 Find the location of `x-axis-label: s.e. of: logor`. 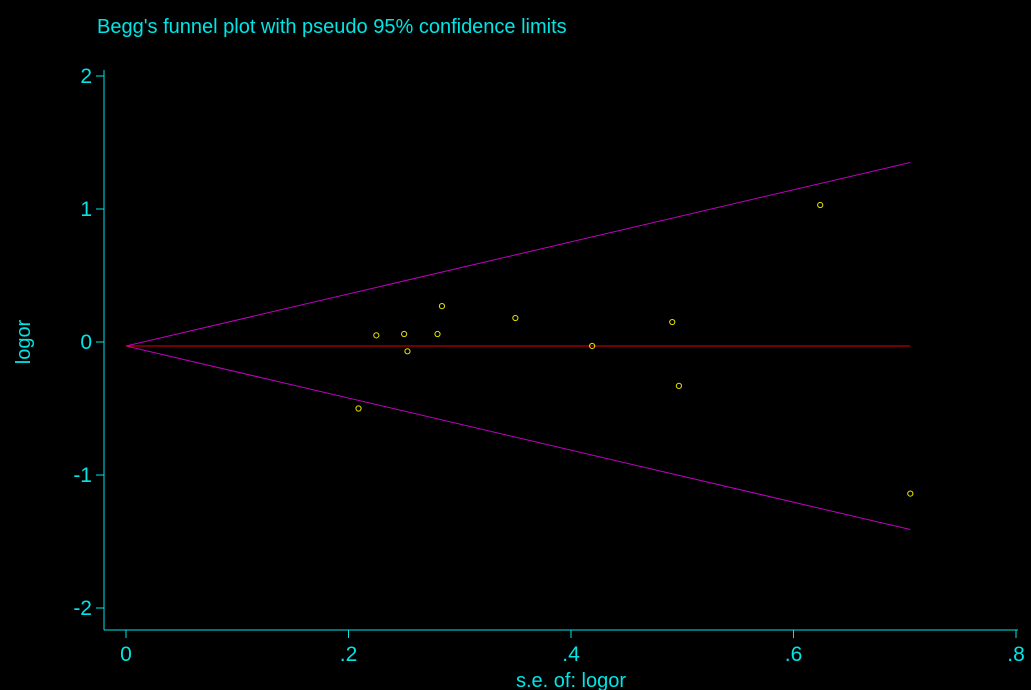

x-axis-label: s.e. of: logor is located at coordinates (571, 680).